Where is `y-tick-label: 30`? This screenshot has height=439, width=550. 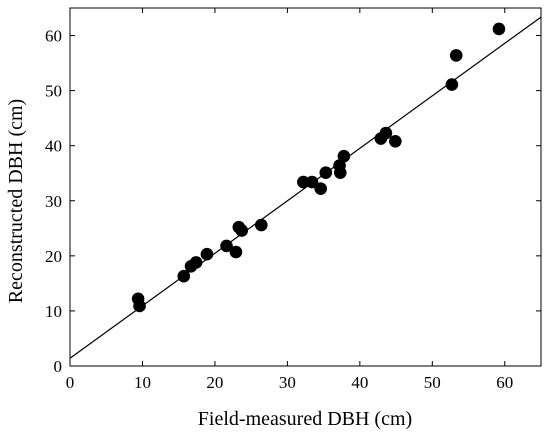
y-tick-label: 30 is located at coordinates (53, 201).